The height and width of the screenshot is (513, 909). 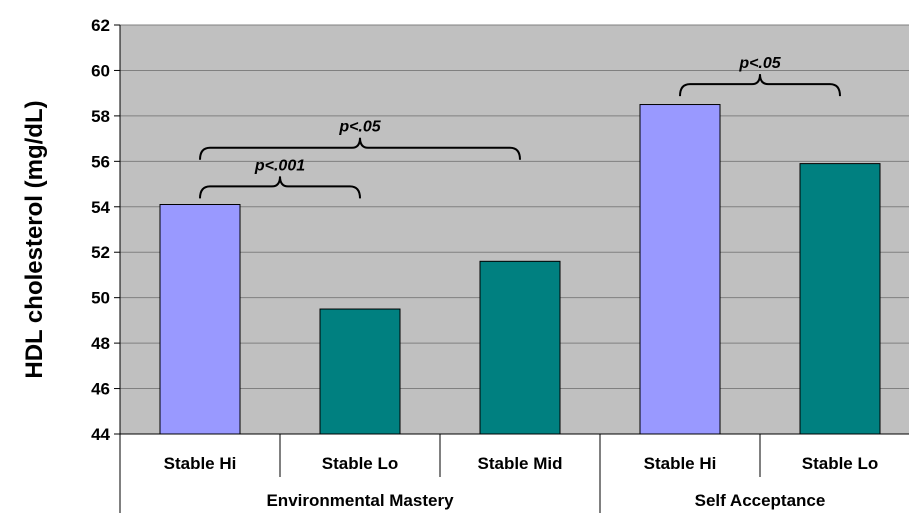 I want to click on y-tick-label: 58, so click(x=100, y=116).